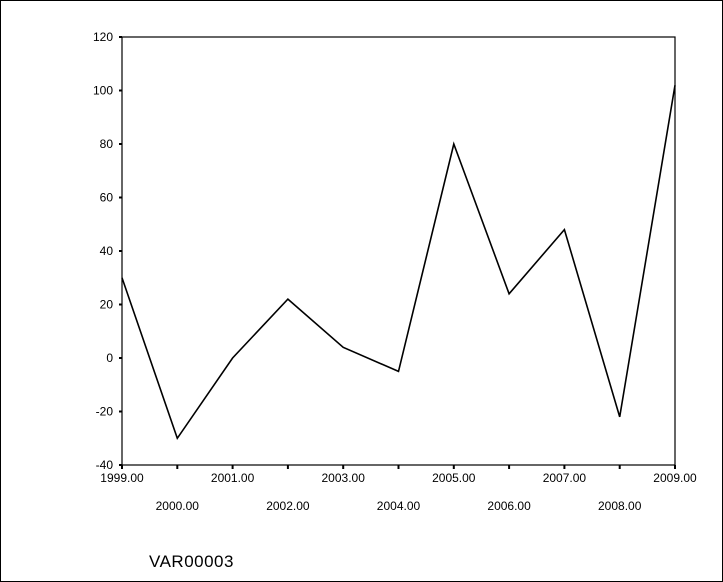 This screenshot has width=723, height=582. Describe the element at coordinates (288, 506) in the screenshot. I see `x-tick-label: 2002.00` at that location.